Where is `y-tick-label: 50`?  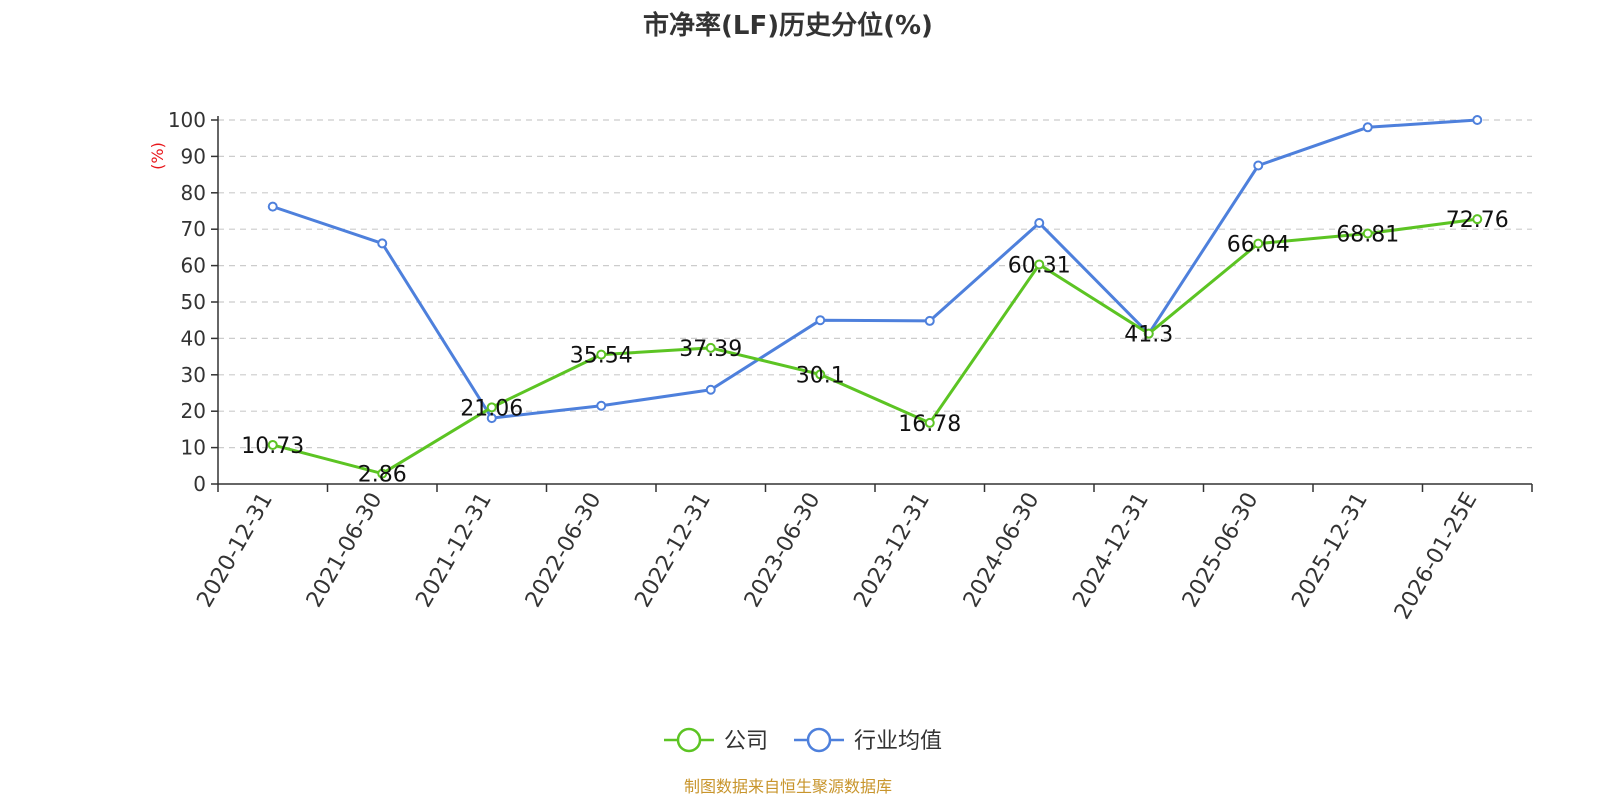
y-tick-label: 50 is located at coordinates (193, 302).